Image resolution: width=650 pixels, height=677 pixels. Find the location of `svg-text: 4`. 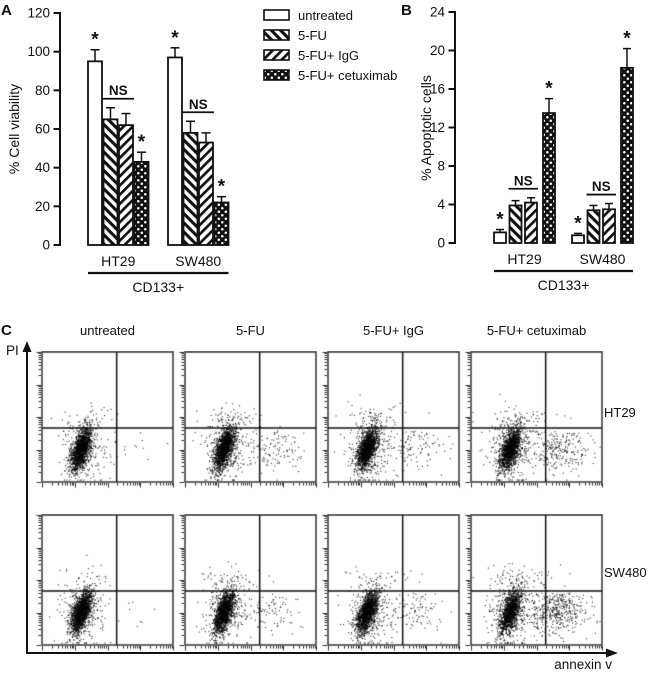

svg-text: 4 is located at coordinates (441, 204).